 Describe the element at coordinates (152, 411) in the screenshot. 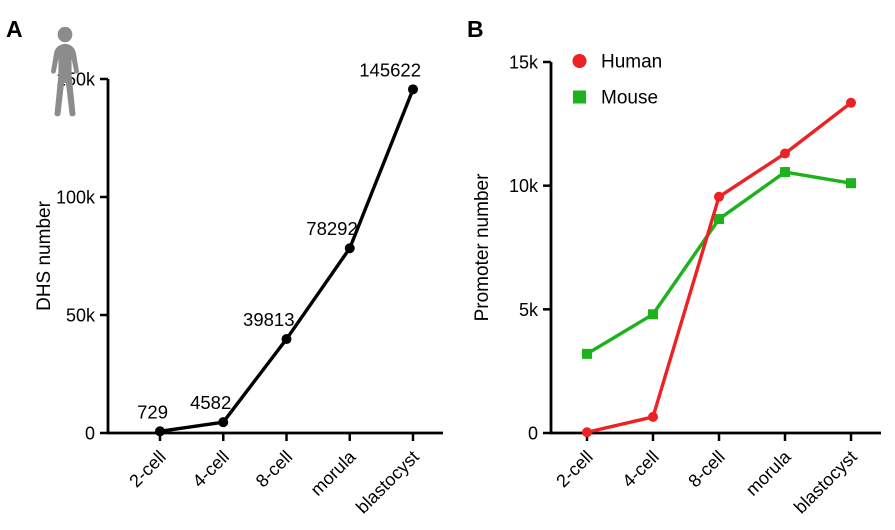

I see `point-label: 729` at that location.